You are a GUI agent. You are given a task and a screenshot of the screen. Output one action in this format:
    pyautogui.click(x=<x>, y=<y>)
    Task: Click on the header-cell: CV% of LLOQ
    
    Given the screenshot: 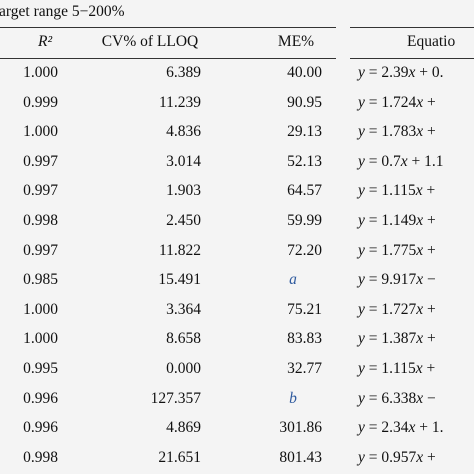 What is the action you would take?
    pyautogui.click(x=150, y=41)
    